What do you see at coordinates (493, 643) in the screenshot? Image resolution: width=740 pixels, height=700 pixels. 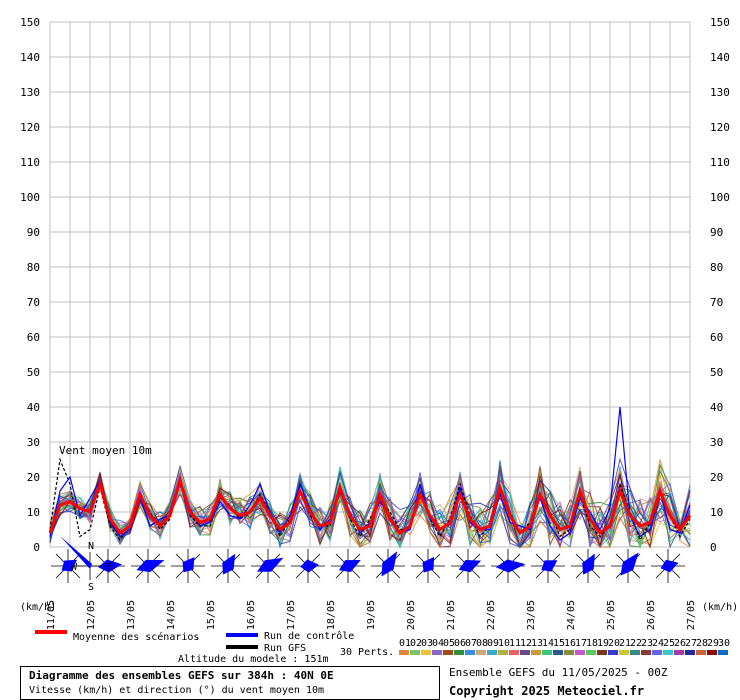 I see `perturbation-label: 09` at bounding box center [493, 643].